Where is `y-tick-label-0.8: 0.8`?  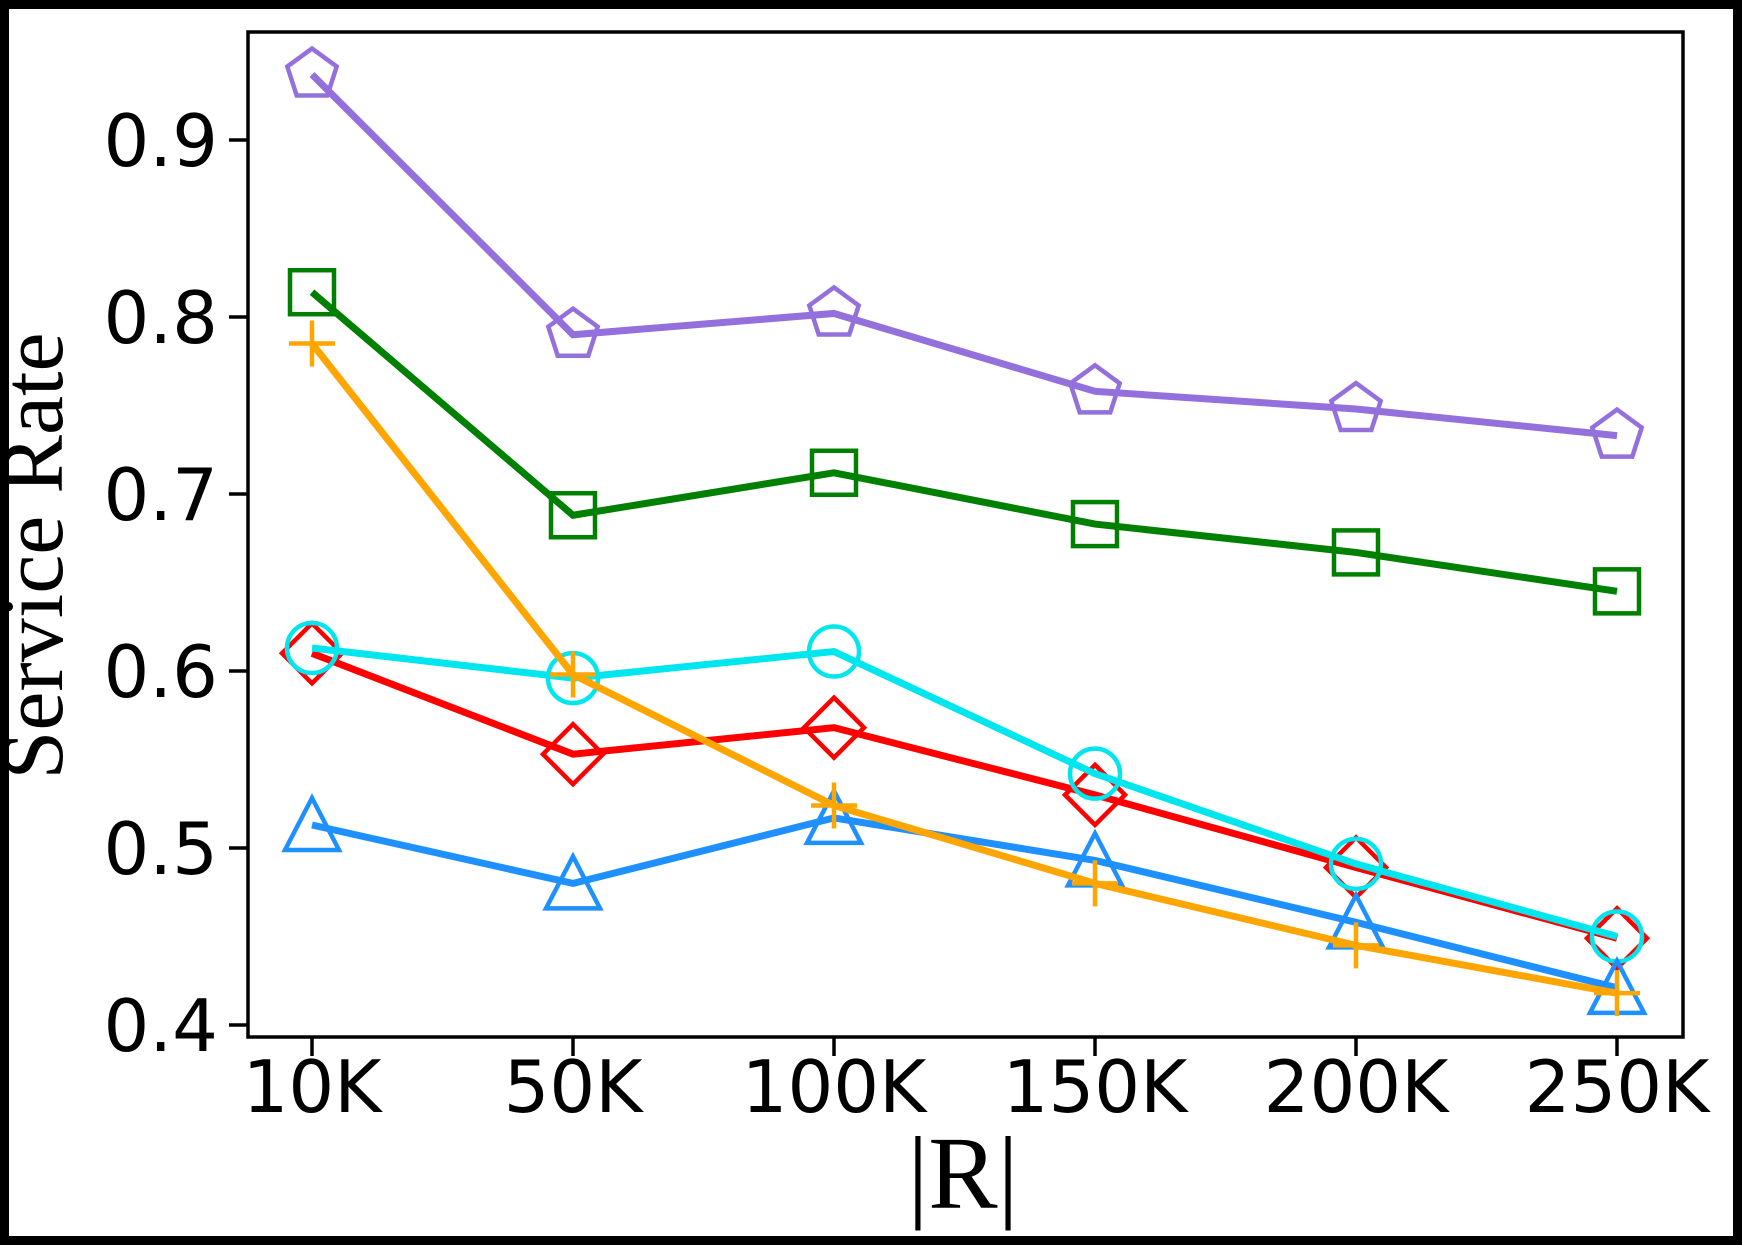
y-tick-label-0.8: 0.8 is located at coordinates (160, 318).